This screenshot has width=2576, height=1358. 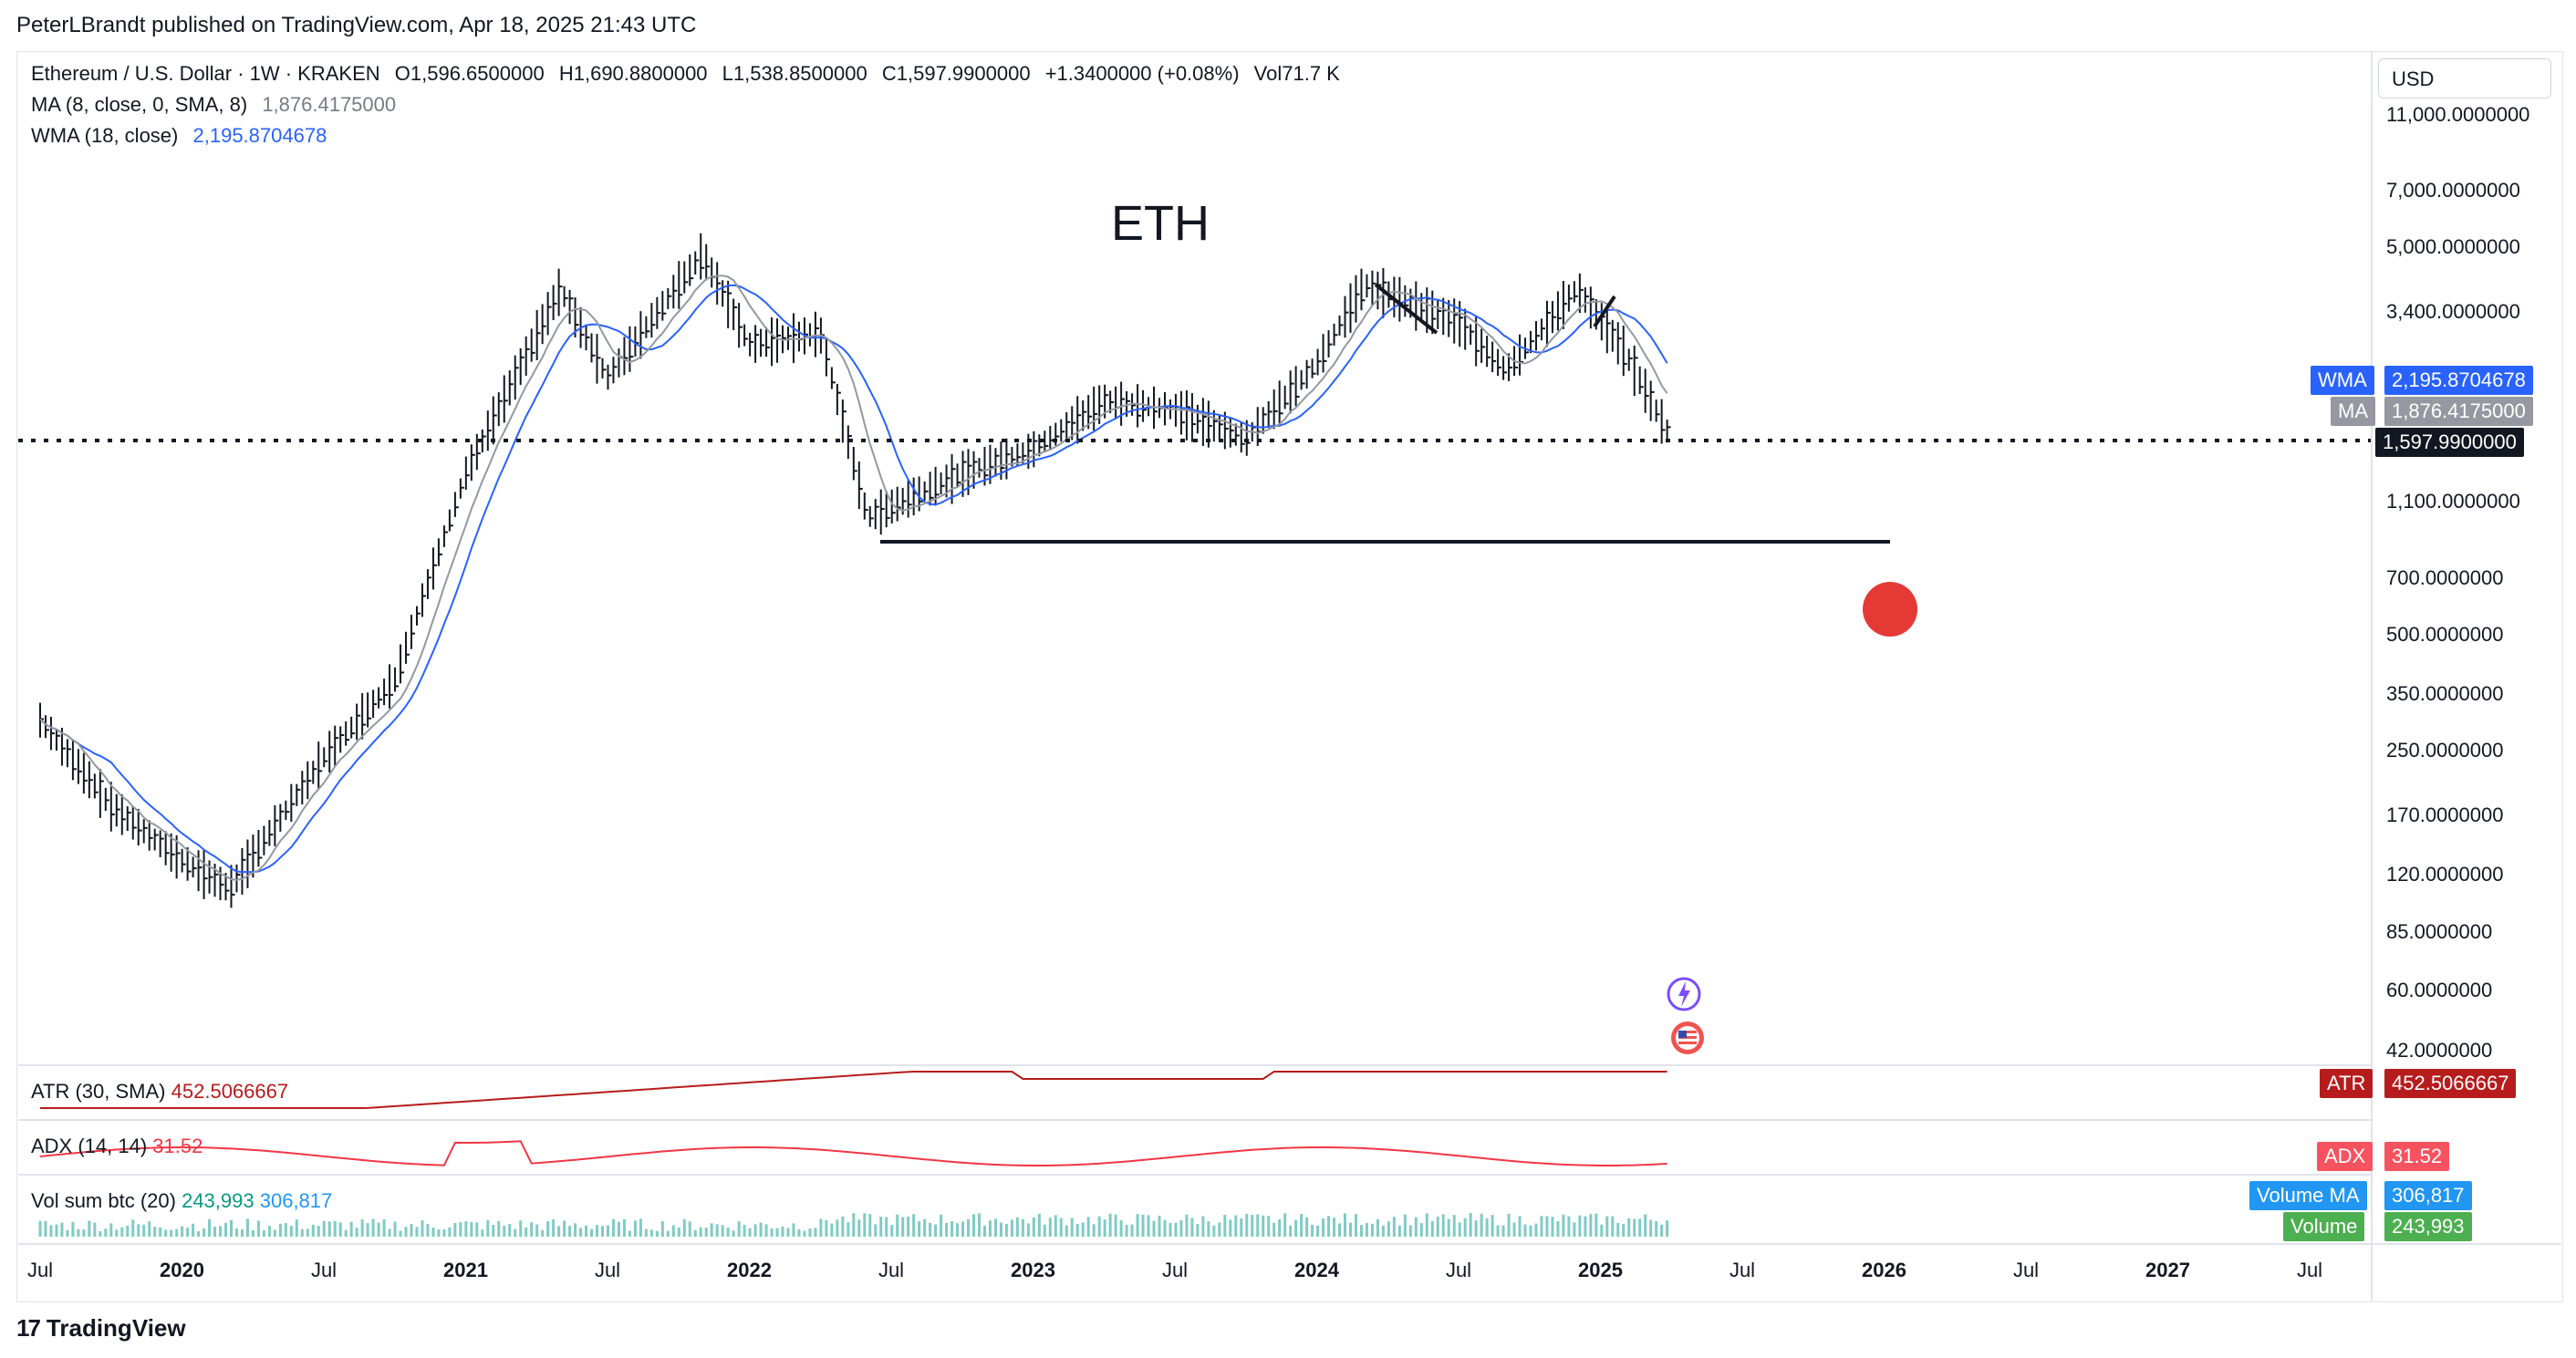 What do you see at coordinates (218, 105) in the screenshot?
I see `ma-legend: MA (8, close, 0, SMA, 8) 1,876.4175000` at bounding box center [218, 105].